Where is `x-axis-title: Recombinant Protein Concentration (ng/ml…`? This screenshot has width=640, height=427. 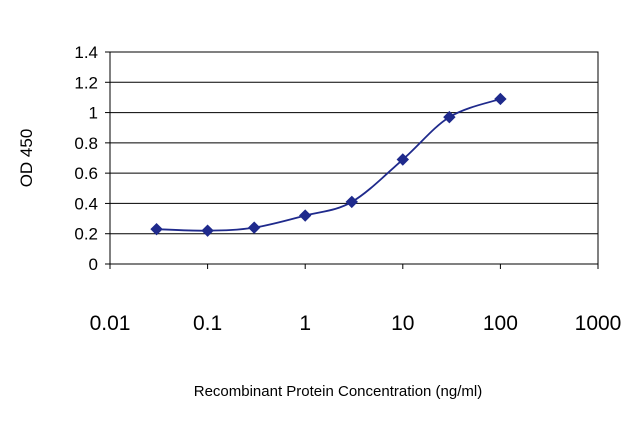 x-axis-title: Recombinant Protein Concentration (ng/ml… is located at coordinates (338, 391).